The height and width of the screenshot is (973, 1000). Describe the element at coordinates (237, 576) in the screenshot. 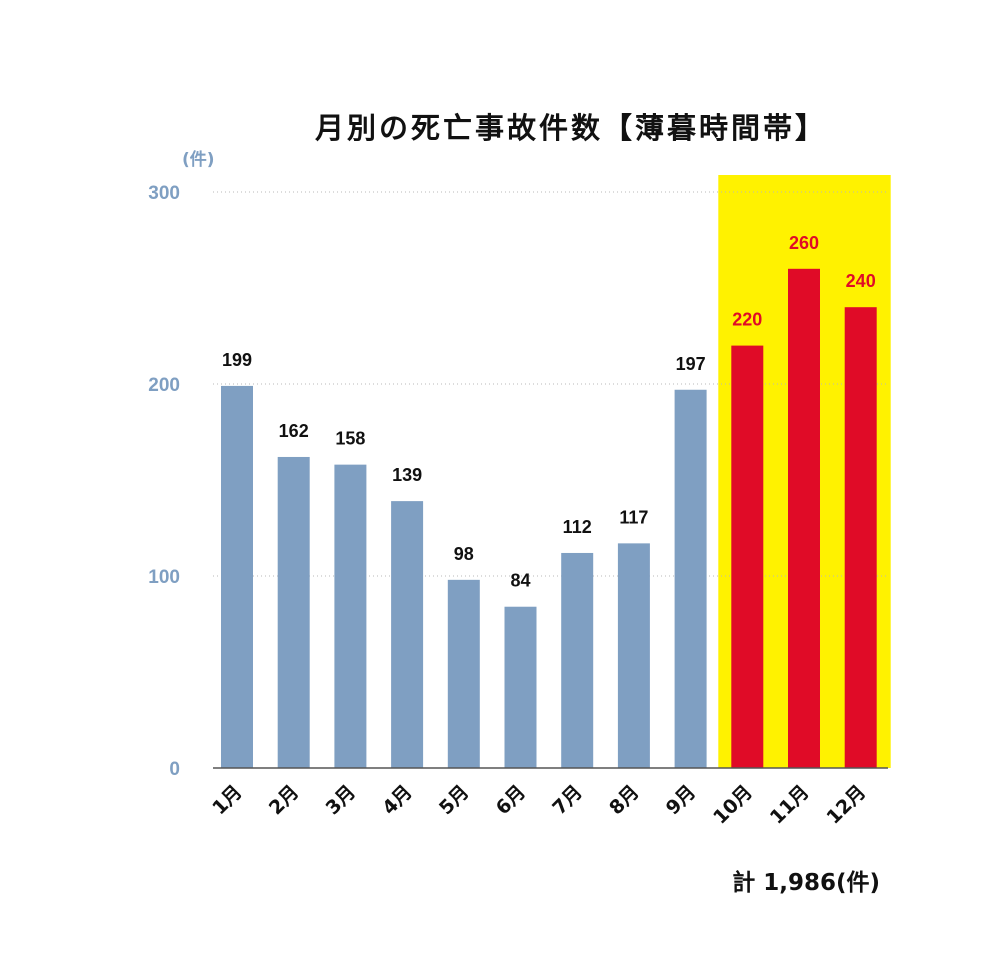

I see `bar-1月` at that location.